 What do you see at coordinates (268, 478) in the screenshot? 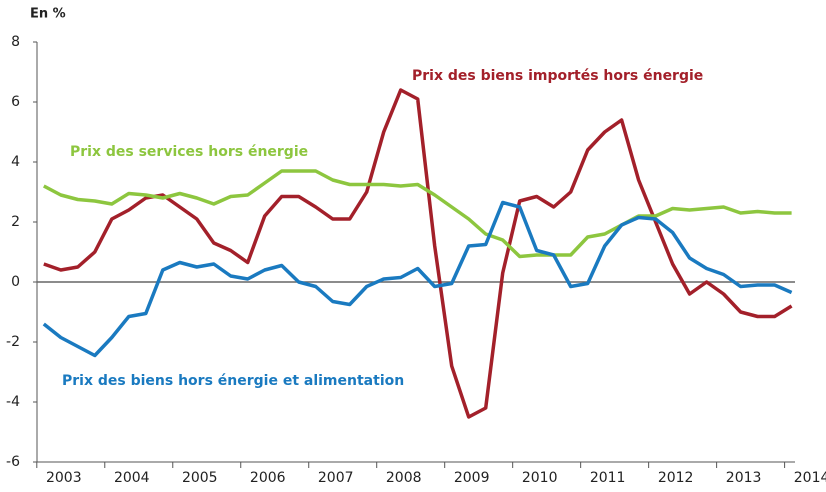
I see `x-tick-label: 2006` at bounding box center [268, 478].